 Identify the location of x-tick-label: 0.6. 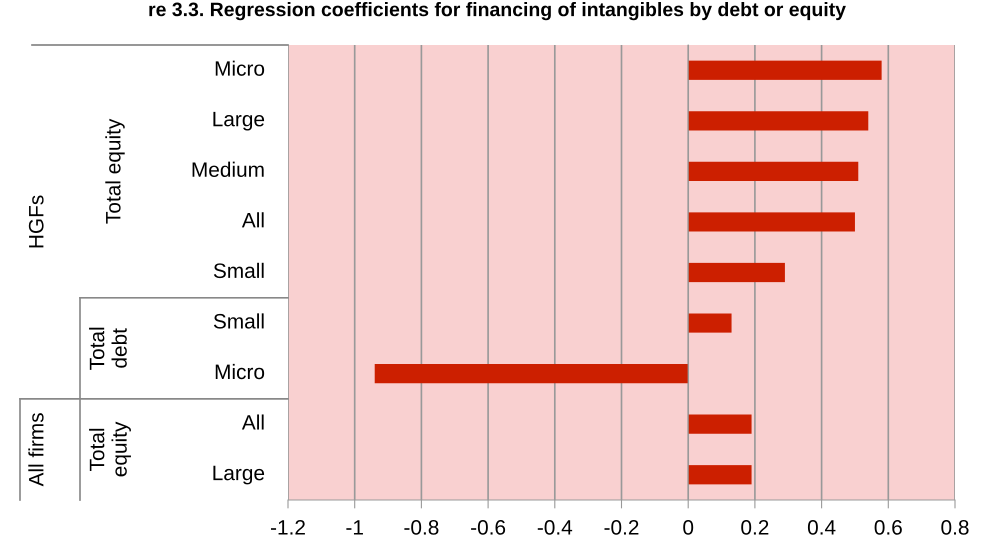
(888, 527).